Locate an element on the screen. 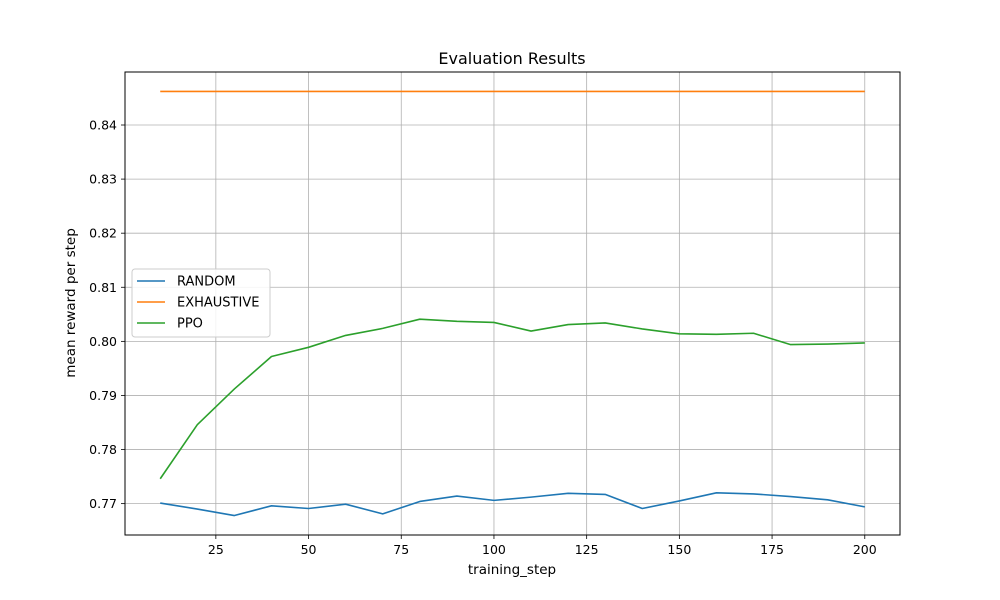 This screenshot has height=600, width=1000. y-tick-label: 0.83 is located at coordinates (103, 179).